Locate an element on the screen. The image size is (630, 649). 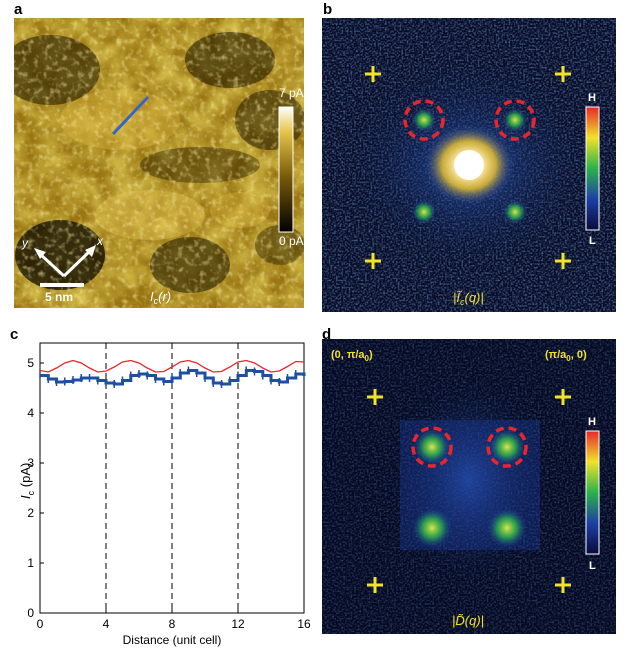
line-cut-marker is located at coordinates (130, 115).